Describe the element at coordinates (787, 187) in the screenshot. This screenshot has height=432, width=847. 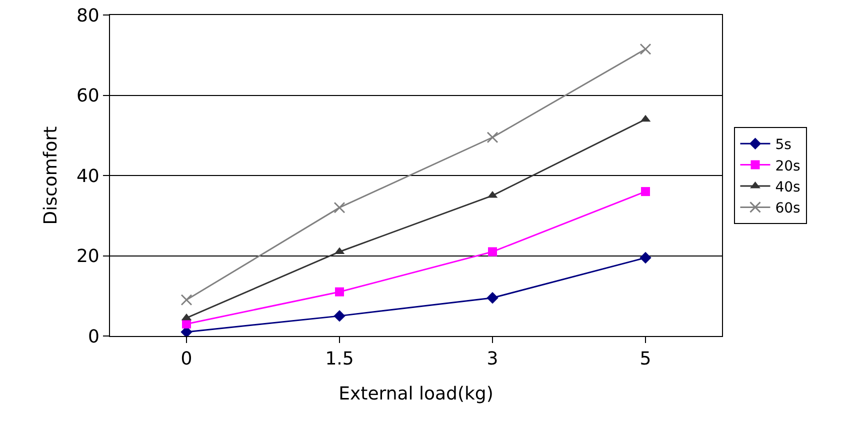
I see `legend-label: 40s` at that location.